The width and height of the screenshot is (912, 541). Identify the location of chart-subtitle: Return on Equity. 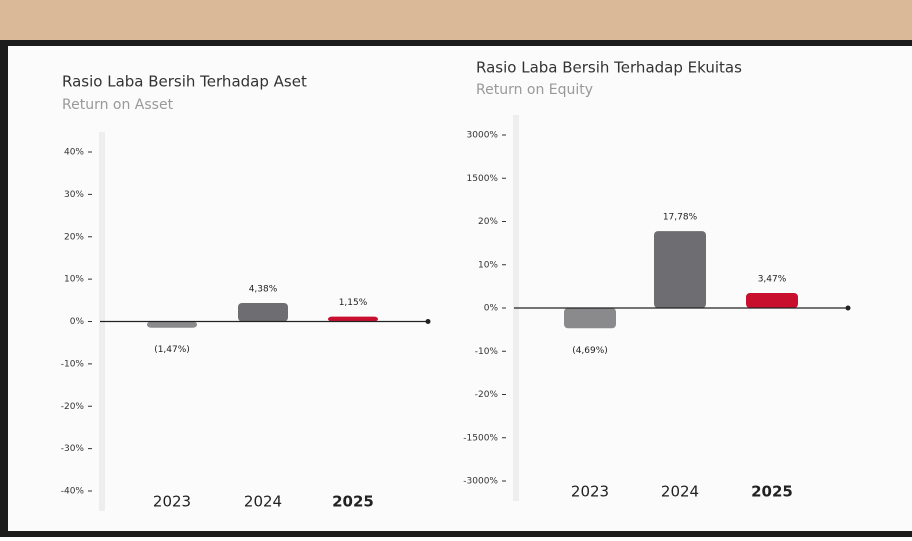
(534, 90).